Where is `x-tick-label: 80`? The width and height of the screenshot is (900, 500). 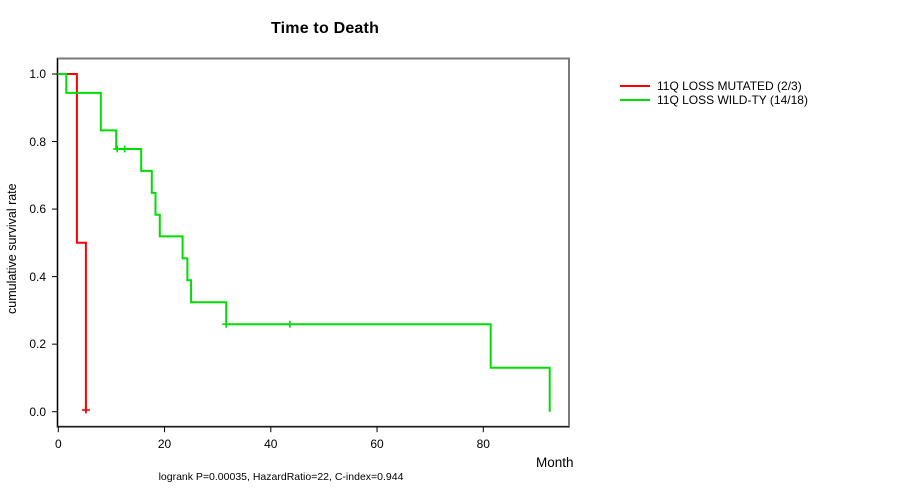 x-tick-label: 80 is located at coordinates (483, 444).